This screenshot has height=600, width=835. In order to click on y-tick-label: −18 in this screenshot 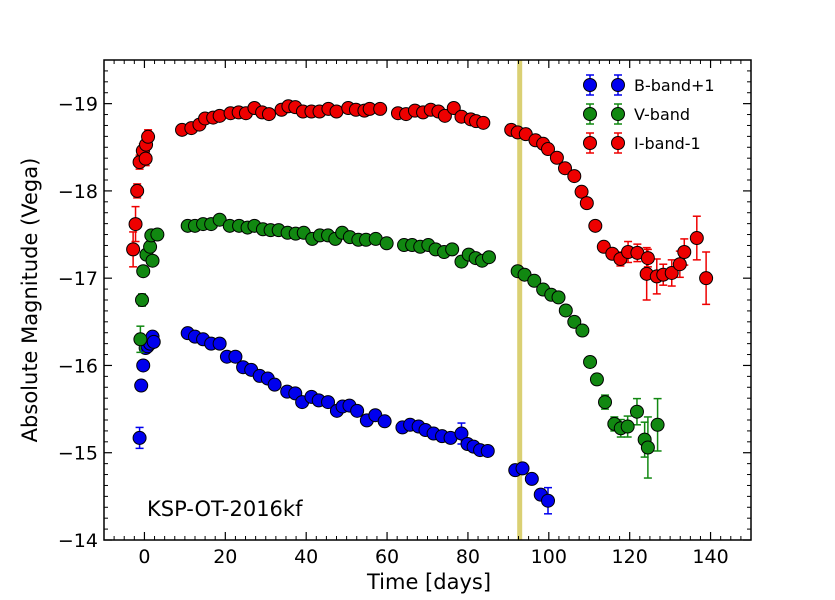, I will do `click(78, 192)`.